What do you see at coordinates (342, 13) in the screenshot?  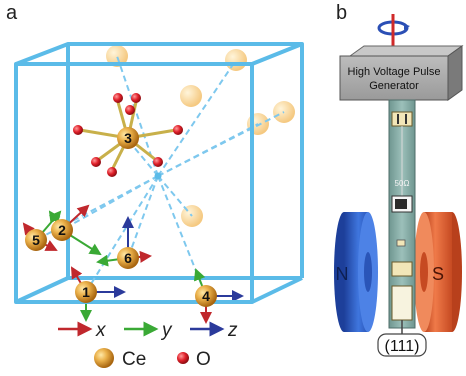 I see `panel-b-letter: b` at bounding box center [342, 13].